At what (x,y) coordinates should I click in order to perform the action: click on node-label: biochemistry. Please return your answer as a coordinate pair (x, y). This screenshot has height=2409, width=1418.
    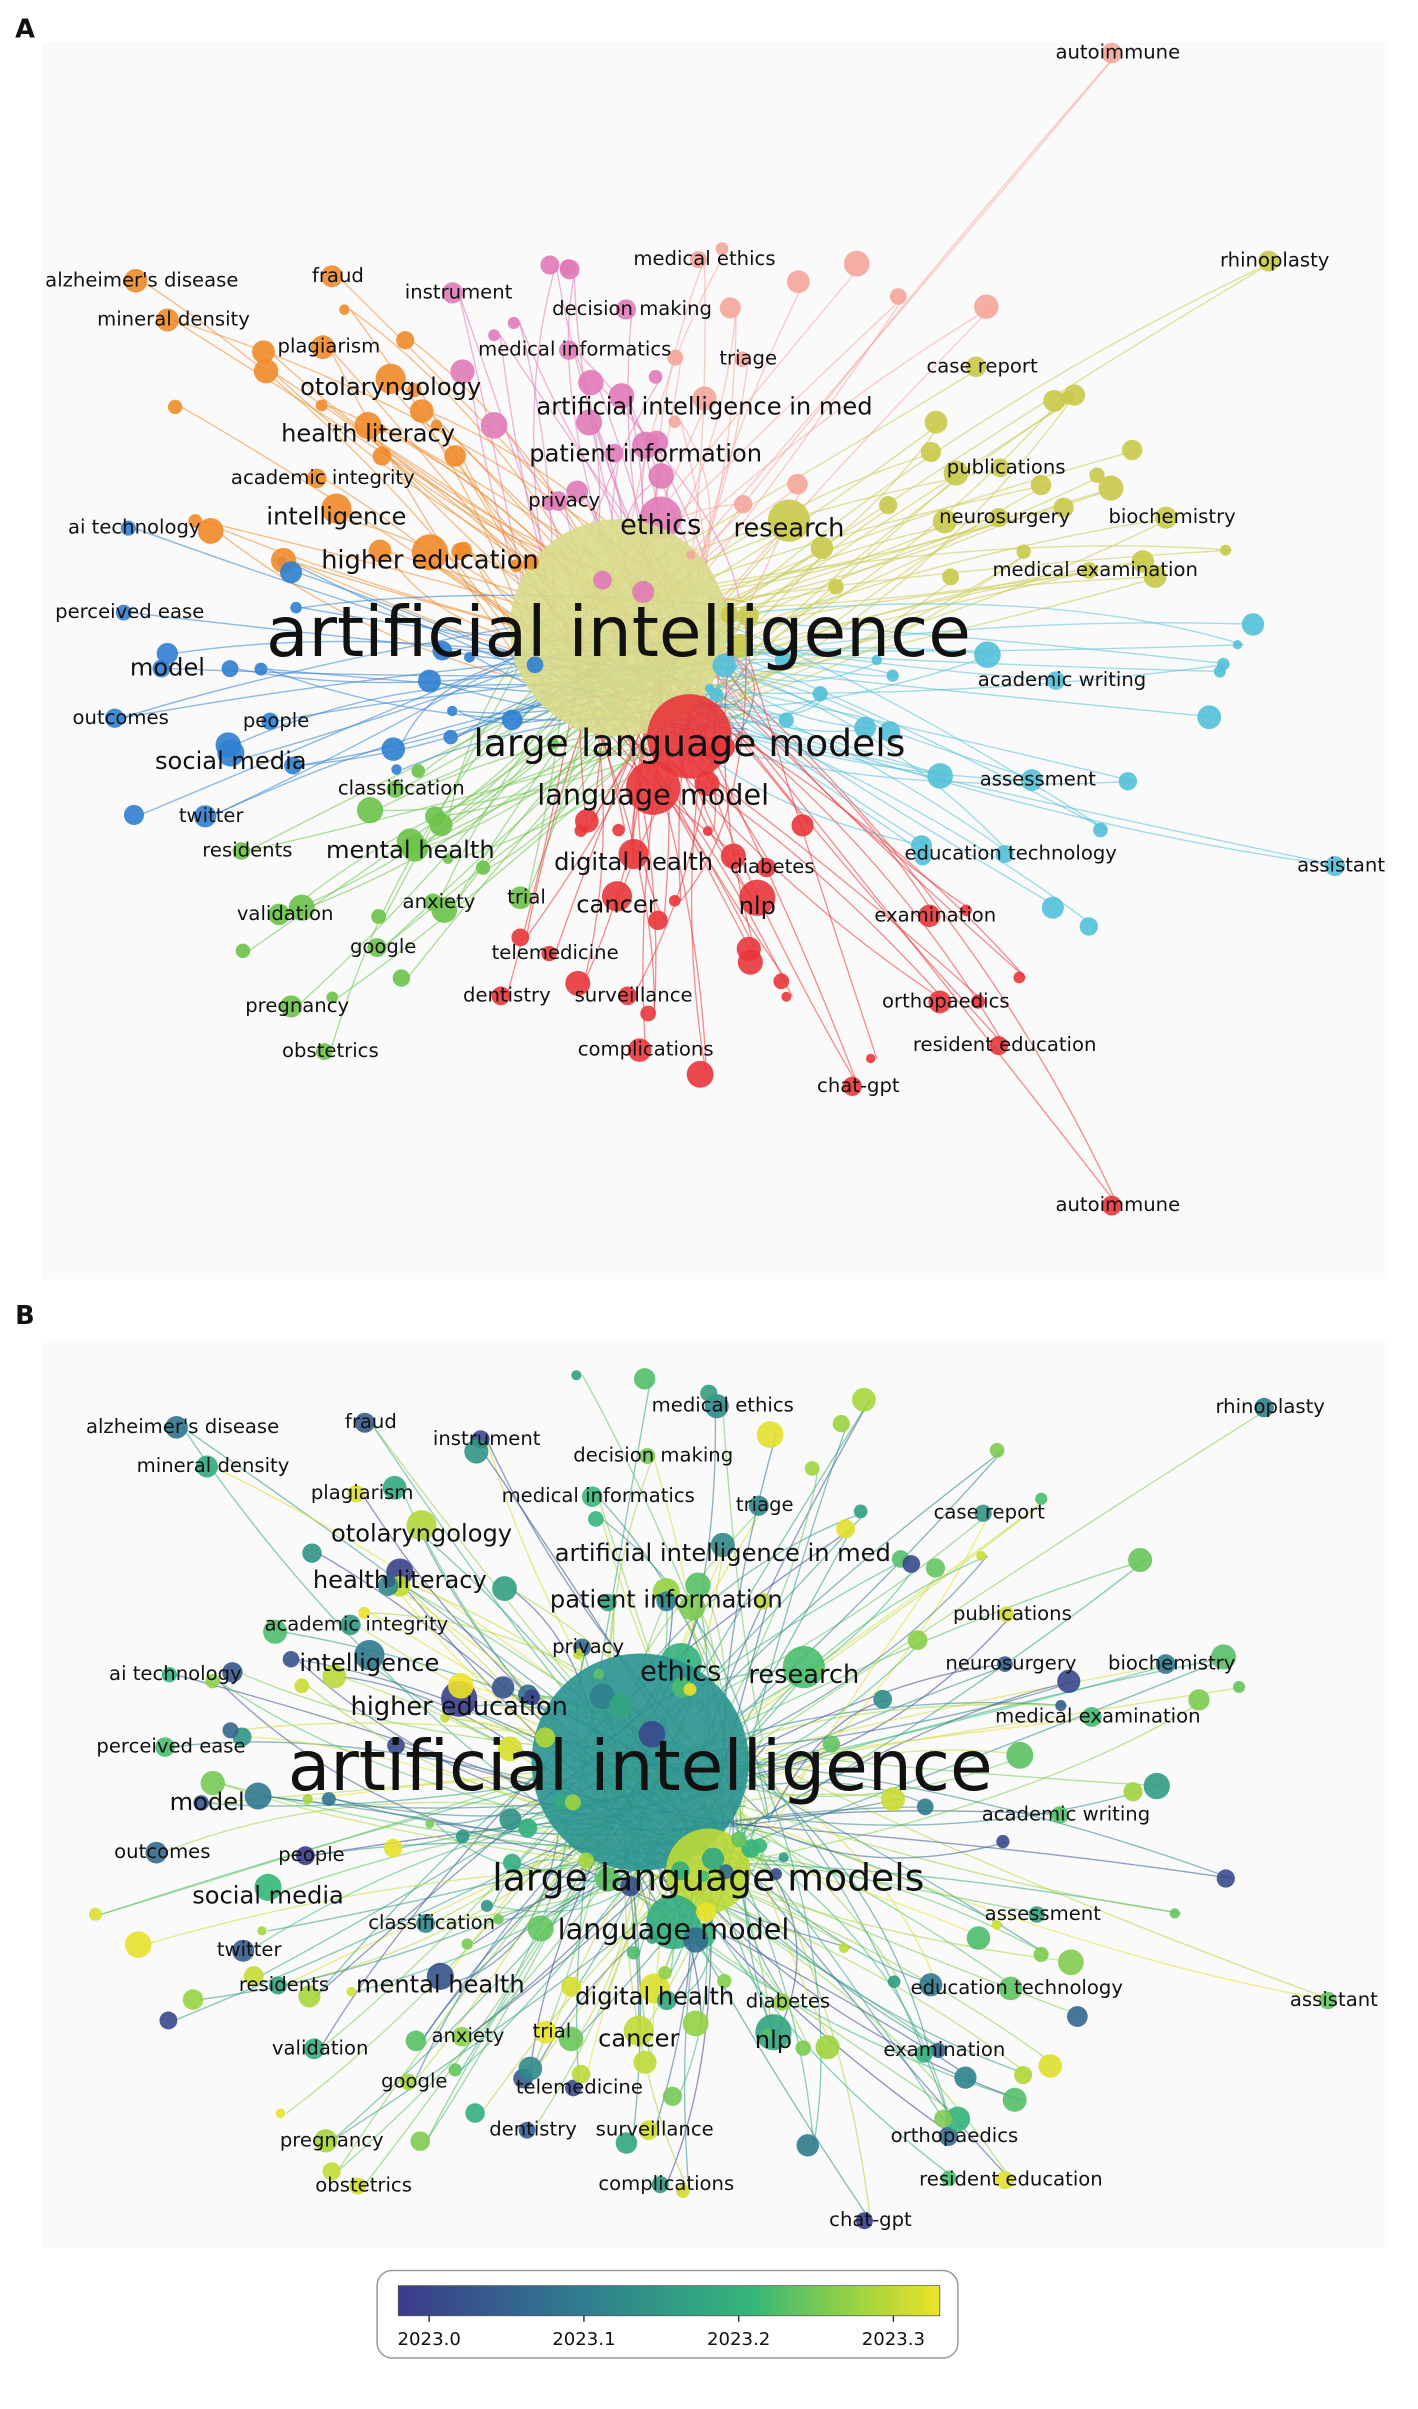
    Looking at the image, I should click on (1172, 516).